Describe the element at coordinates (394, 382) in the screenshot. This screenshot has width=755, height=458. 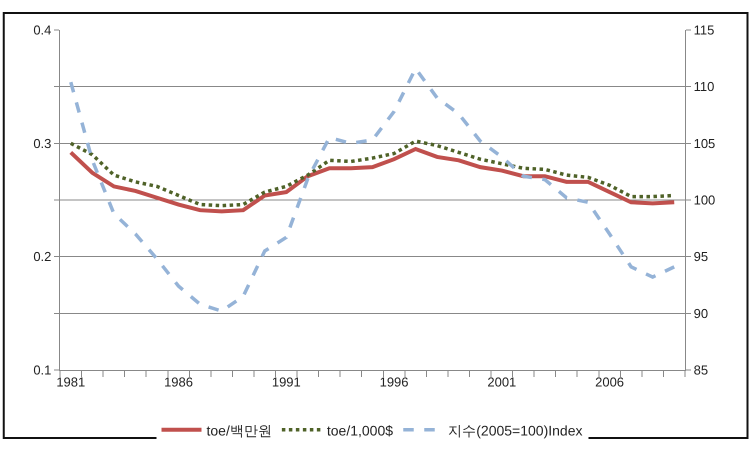
I see `x-tick-label: 1996` at that location.